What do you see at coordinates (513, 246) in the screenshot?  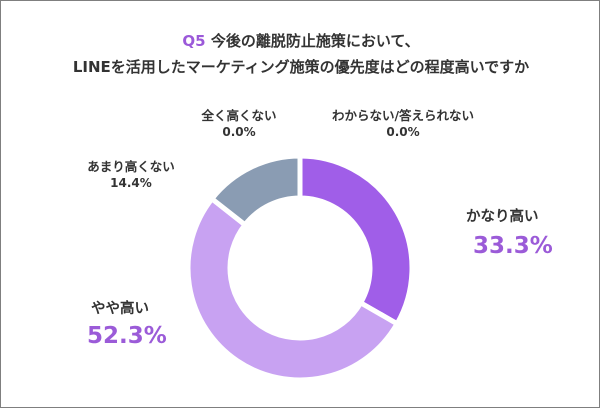 I see `value-kanari: 33.3%` at bounding box center [513, 246].